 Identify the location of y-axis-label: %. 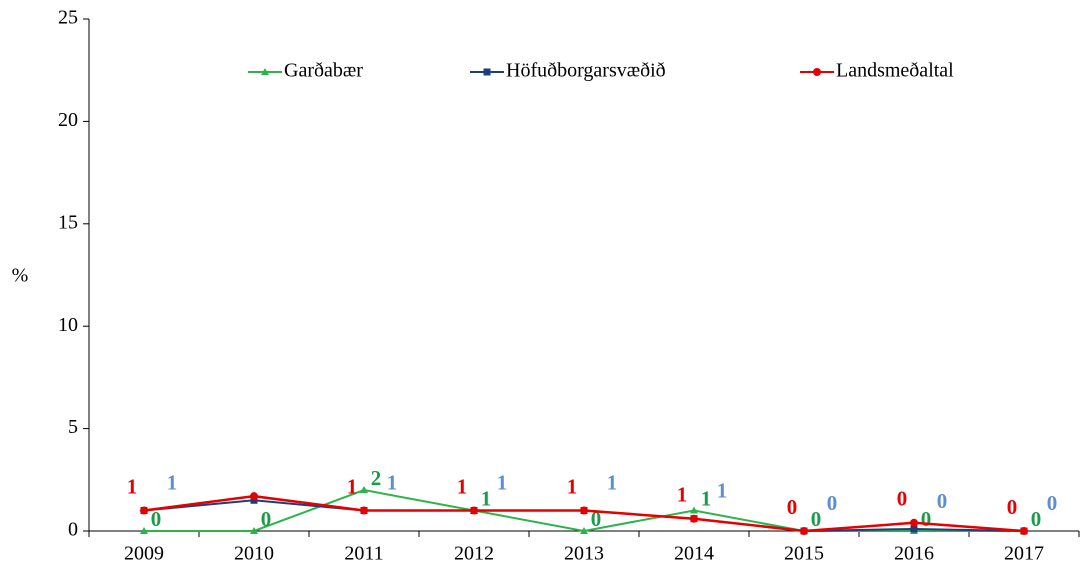
(20, 276).